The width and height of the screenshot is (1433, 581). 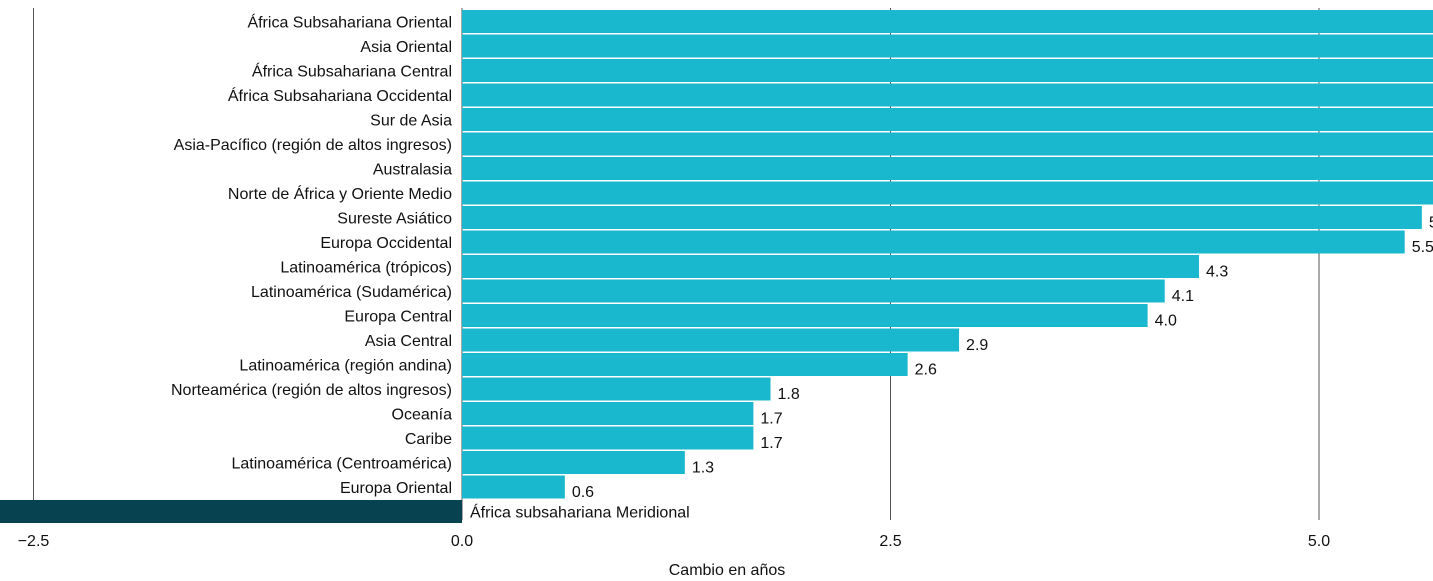 I want to click on category-label: África Subsahariana Oriental, so click(x=349, y=22).